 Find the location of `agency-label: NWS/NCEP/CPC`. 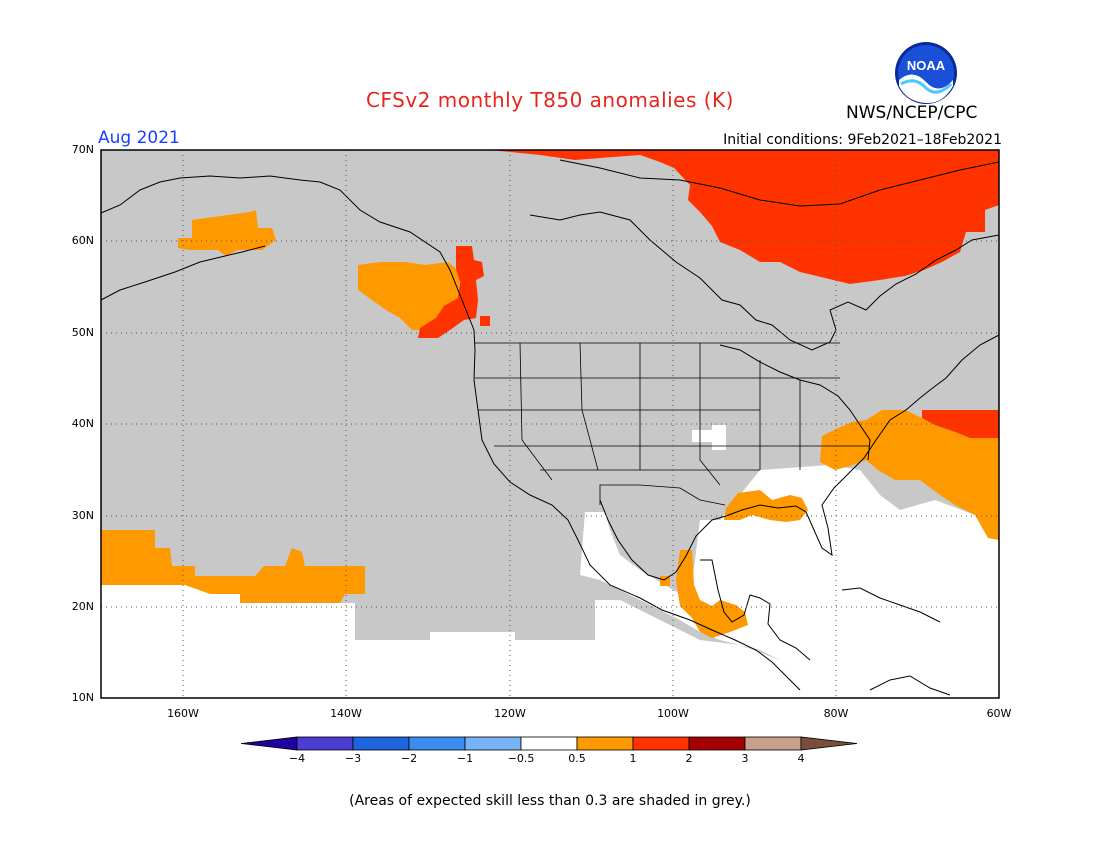

agency-label: NWS/NCEP/CPC is located at coordinates (912, 113).